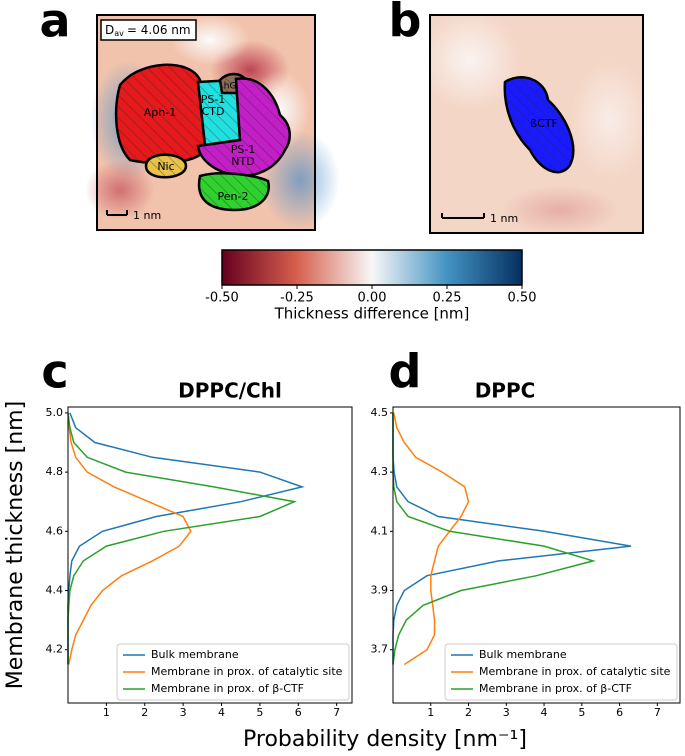 The width and height of the screenshot is (685, 756). I want to click on y-tick-label: 4.6, so click(55, 530).